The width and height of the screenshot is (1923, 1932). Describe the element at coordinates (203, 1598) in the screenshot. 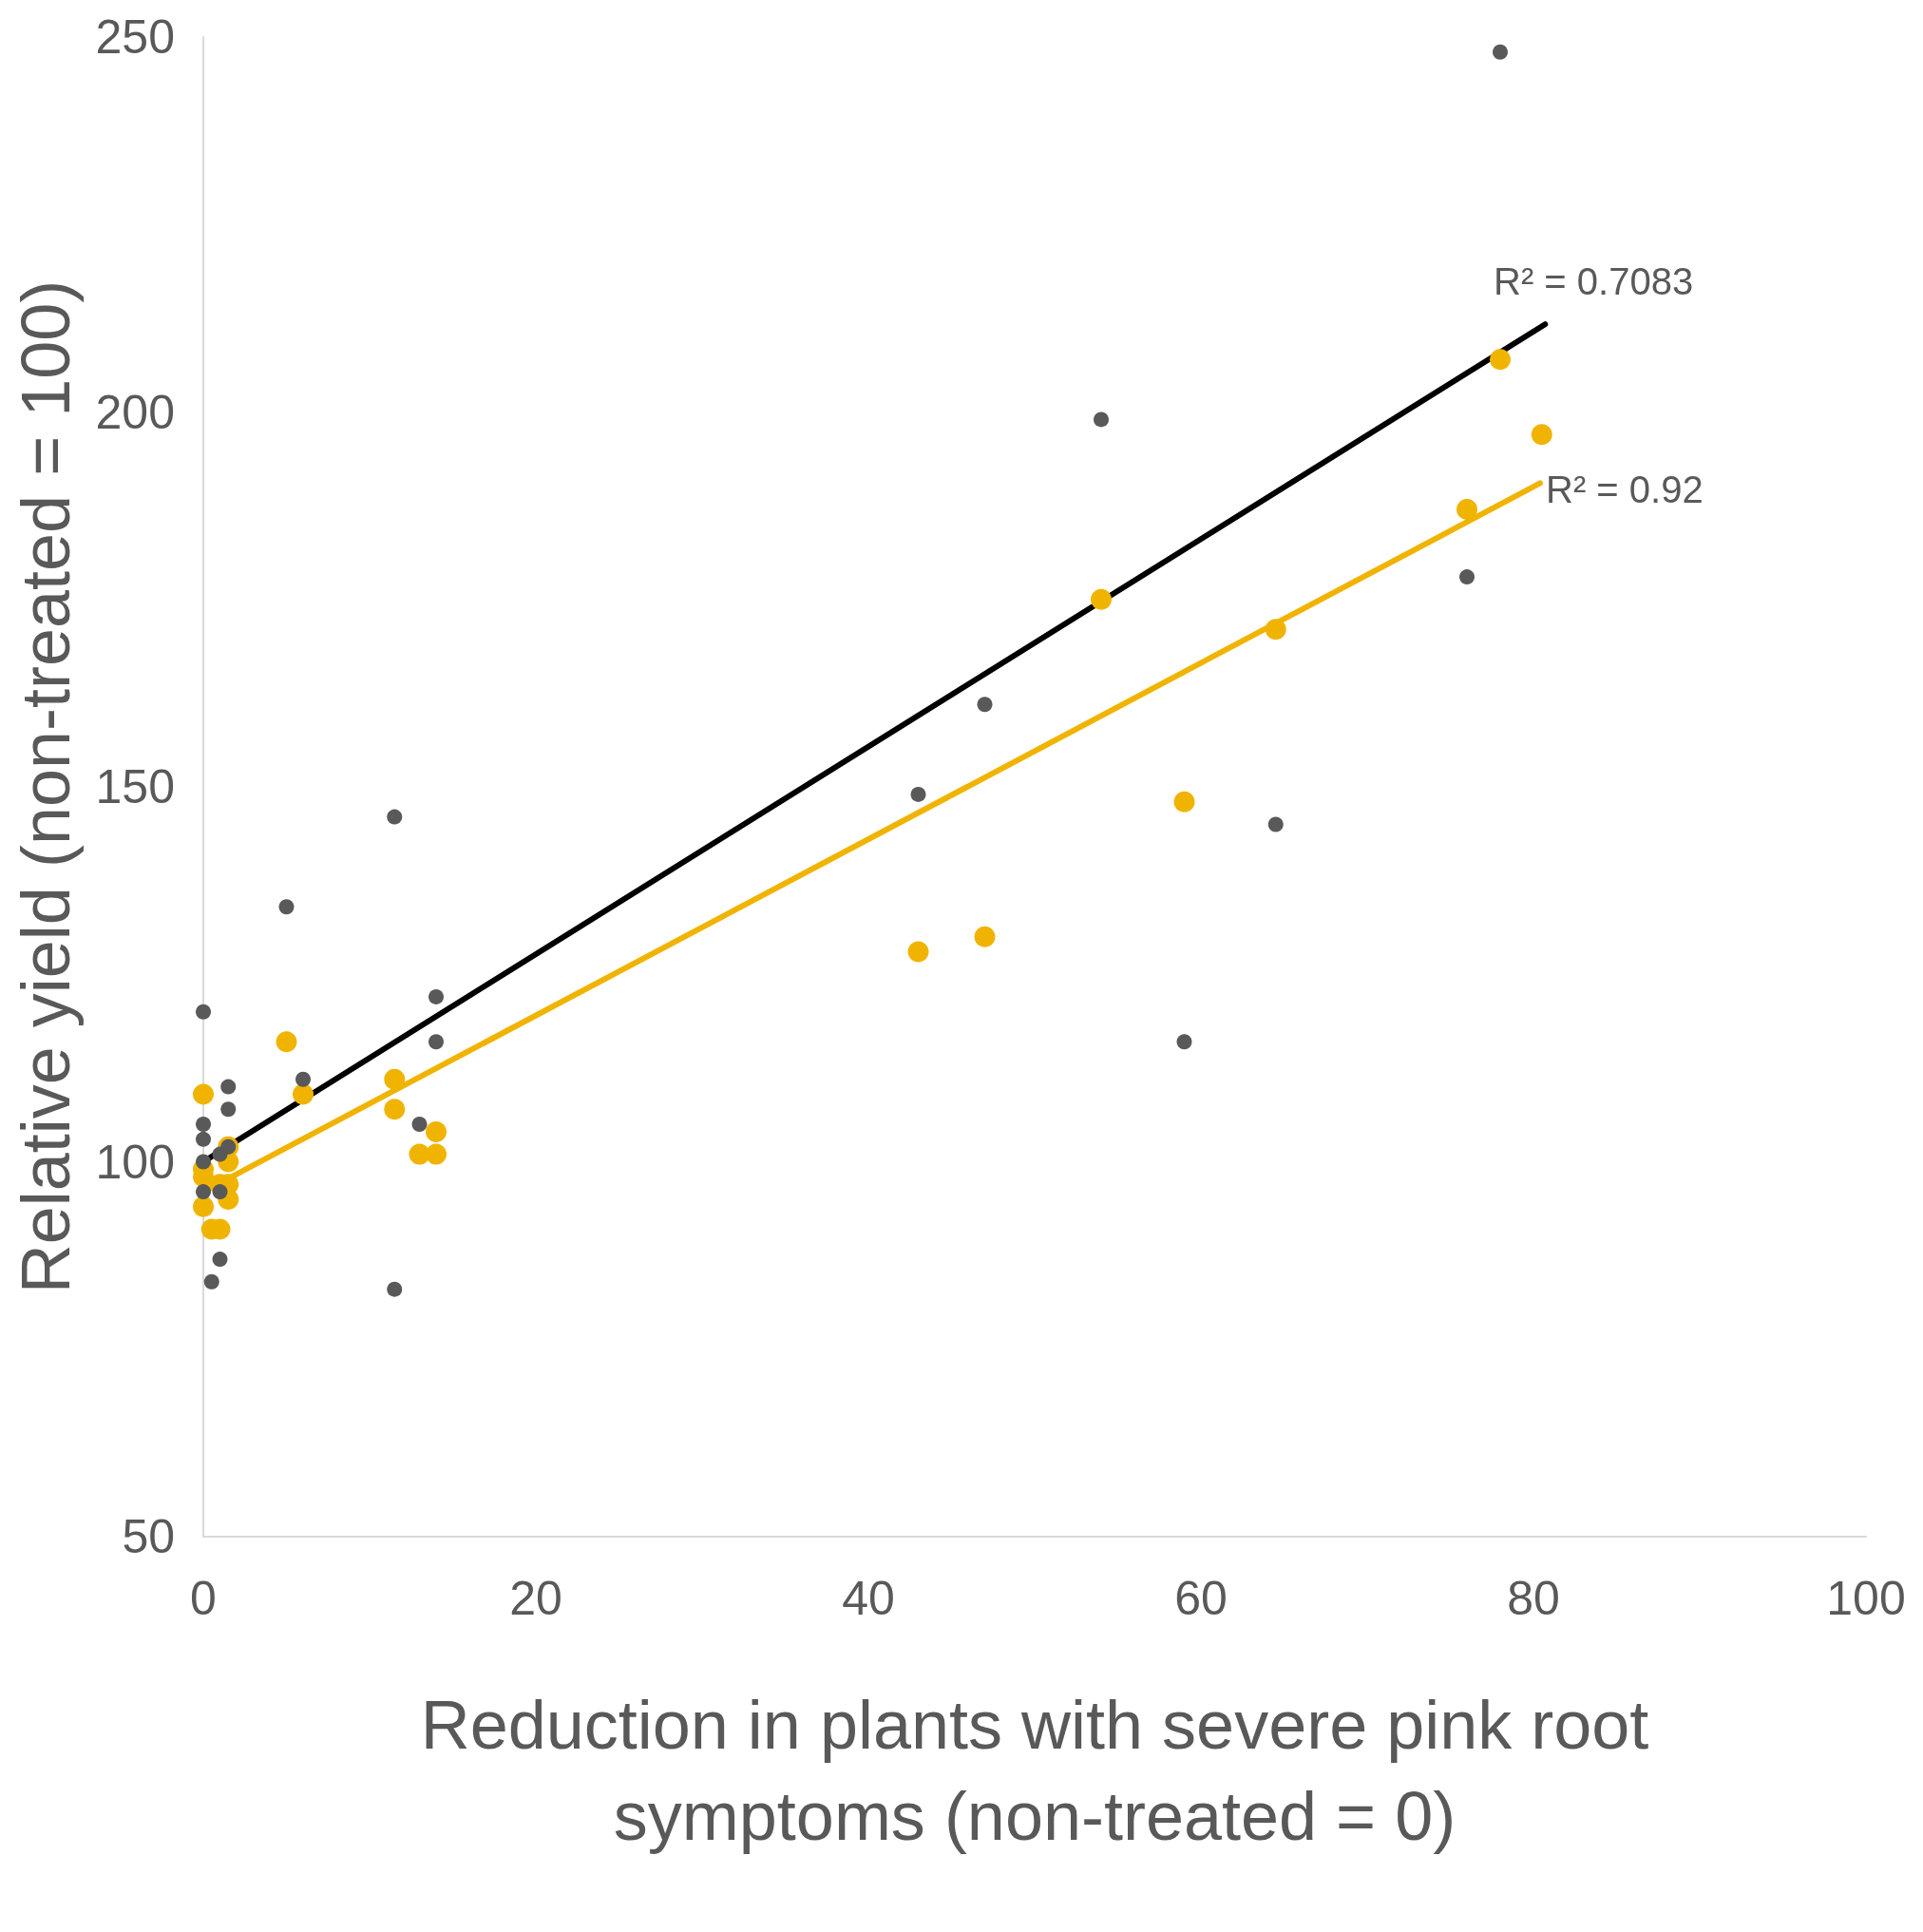

I see `x-tick-label: 0` at that location.